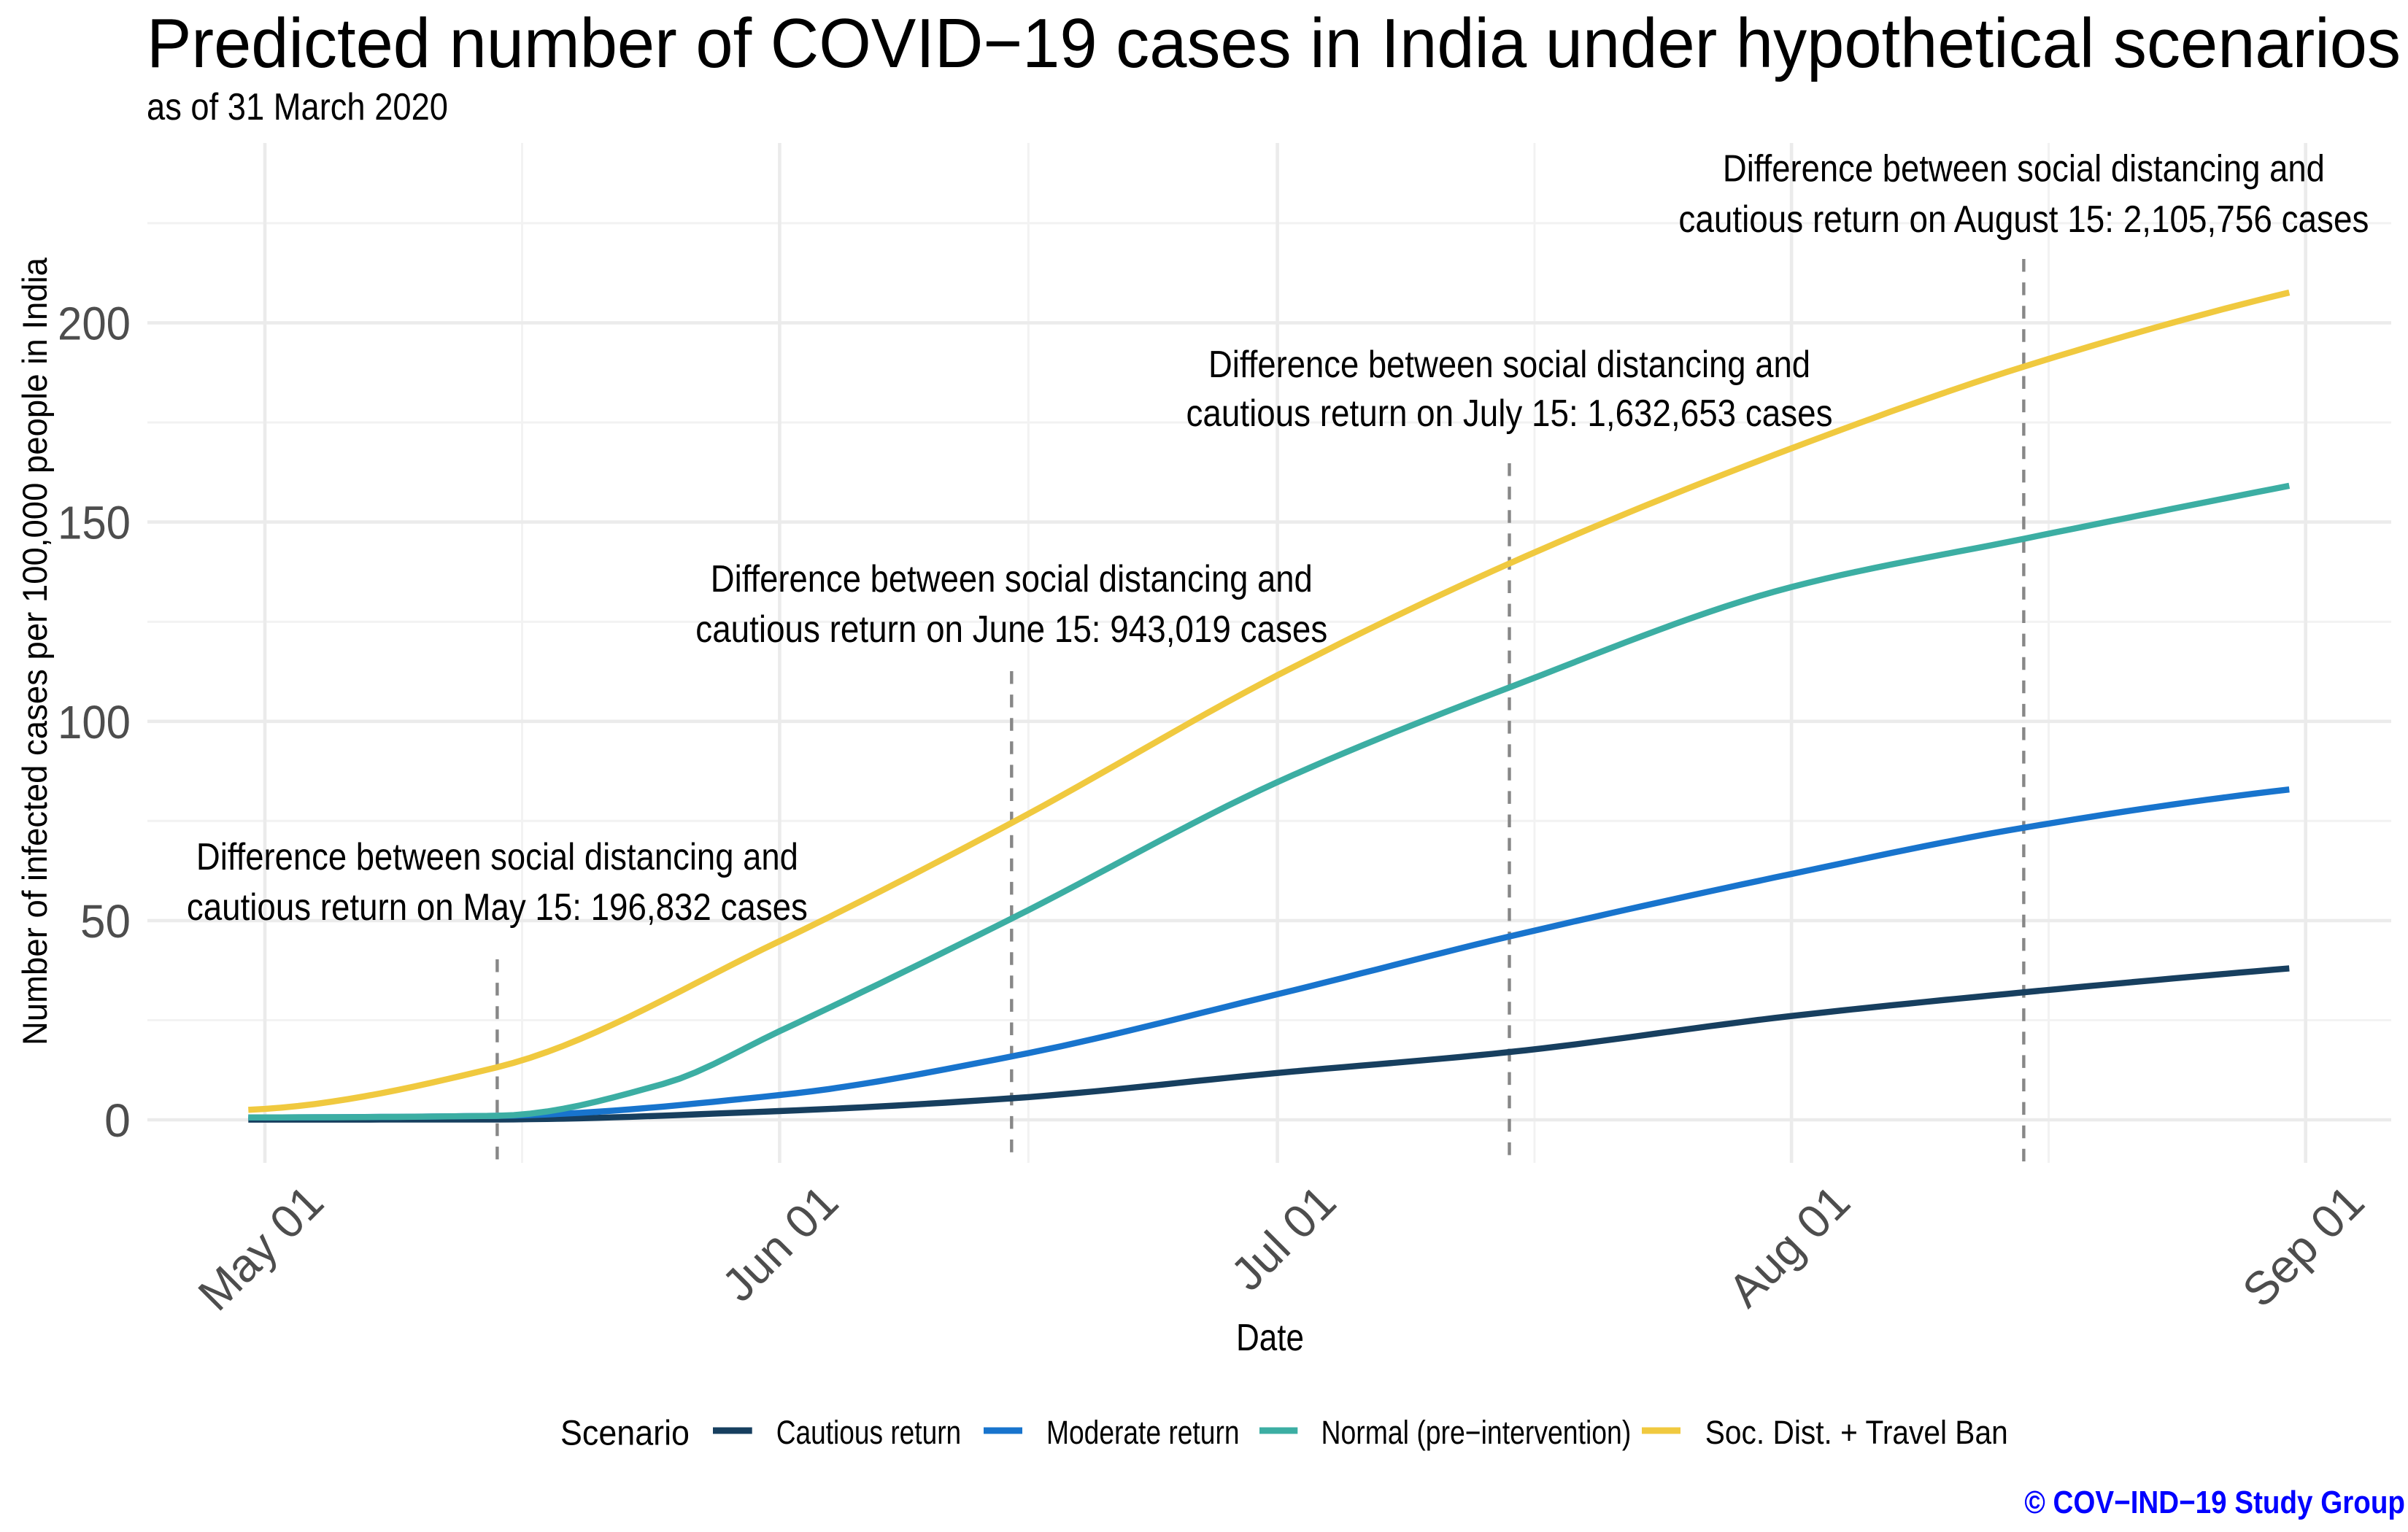 The height and width of the screenshot is (1532, 2408). I want to click on svg-text: © COV−IND−19 Study Group, so click(2214, 1503).